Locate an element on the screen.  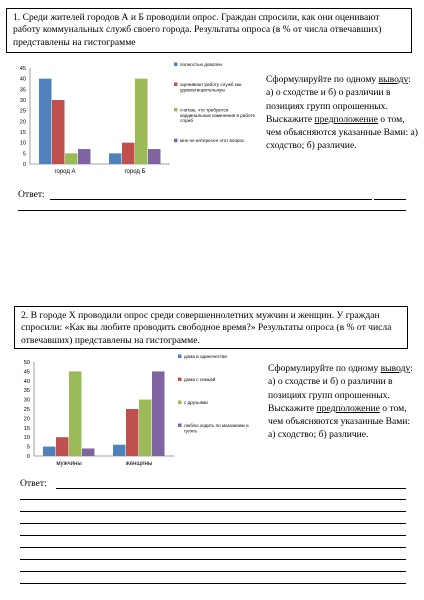
legend-entry-line: мне не интересен этот вопрос is located at coordinates (212, 140).